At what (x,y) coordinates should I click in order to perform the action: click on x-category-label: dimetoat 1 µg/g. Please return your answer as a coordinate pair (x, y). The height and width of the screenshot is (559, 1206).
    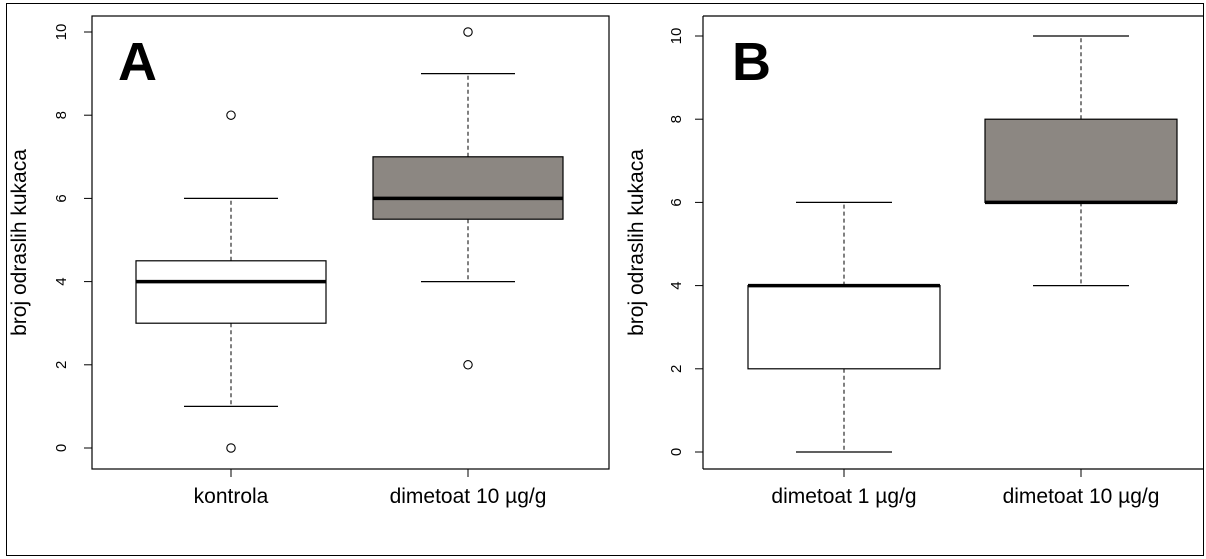
    Looking at the image, I should click on (843, 496).